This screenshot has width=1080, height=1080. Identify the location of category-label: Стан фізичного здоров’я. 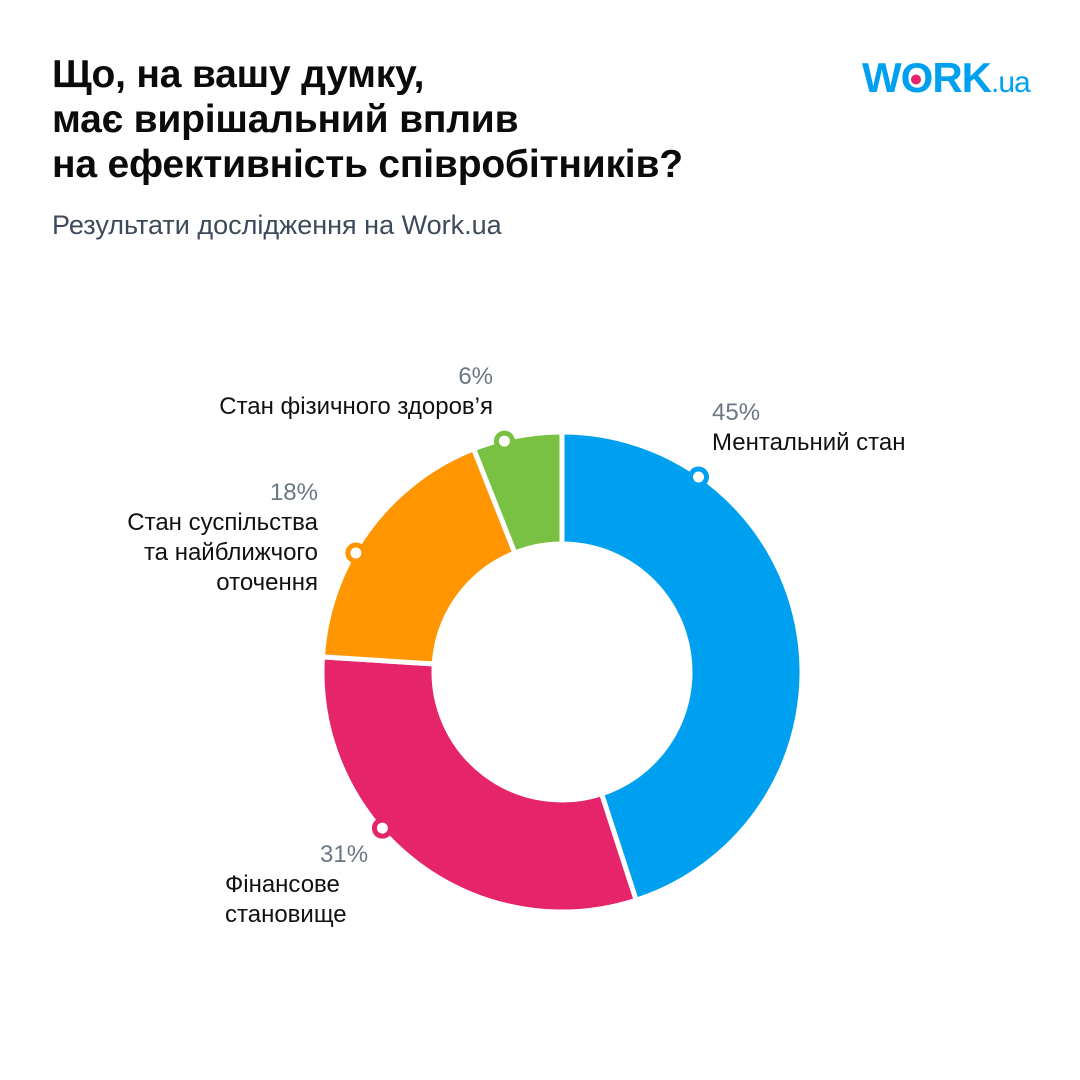
(356, 406).